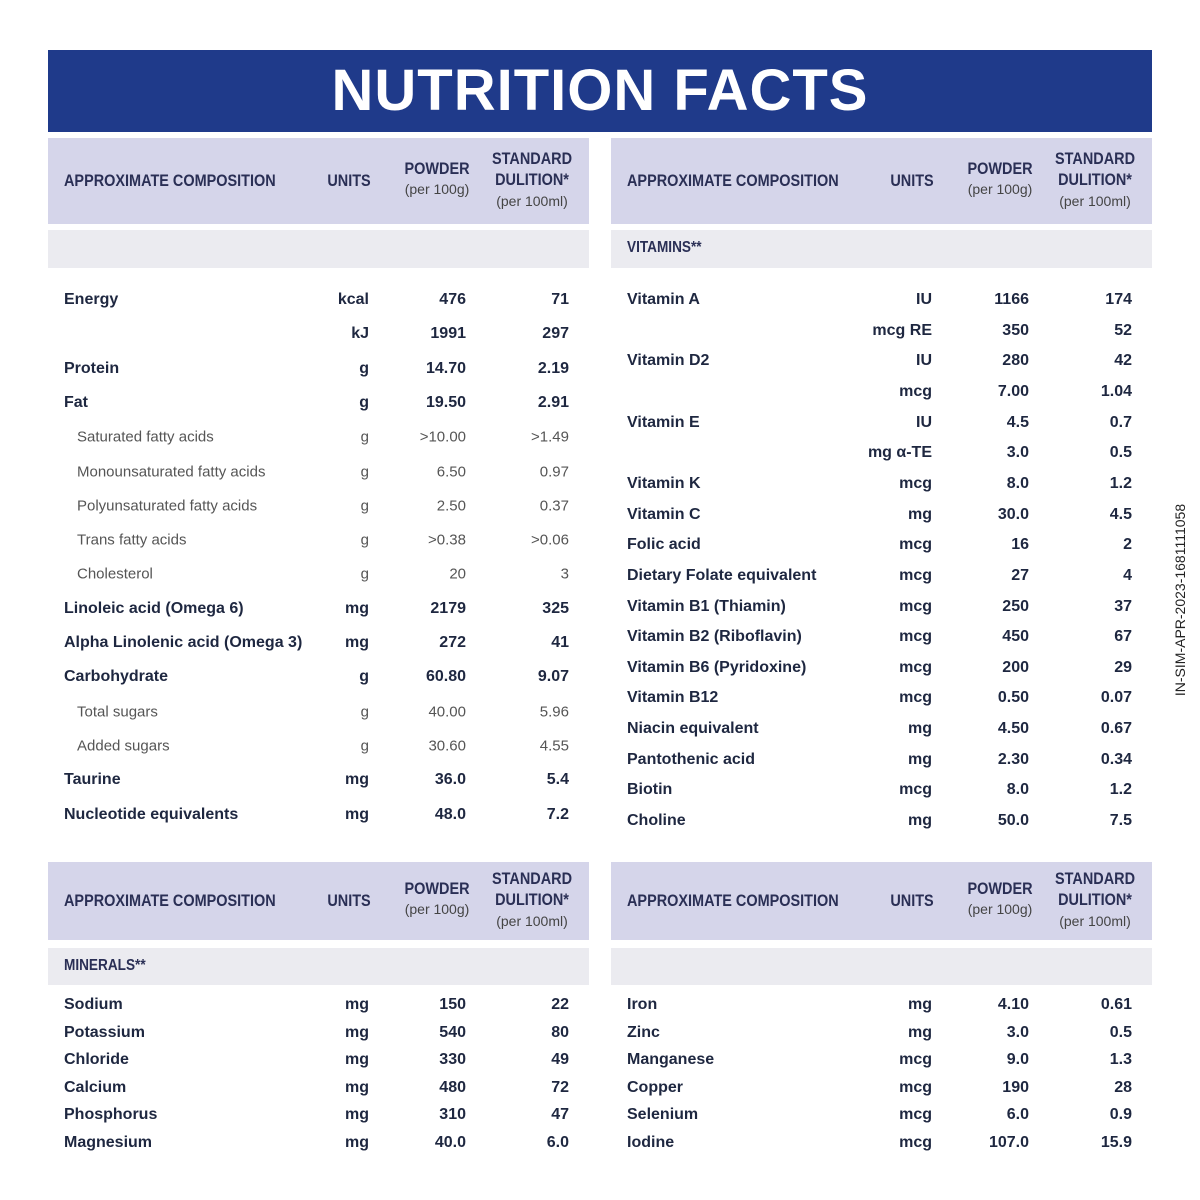  Describe the element at coordinates (1015, 606) in the screenshot. I see `row-powder: 250` at that location.